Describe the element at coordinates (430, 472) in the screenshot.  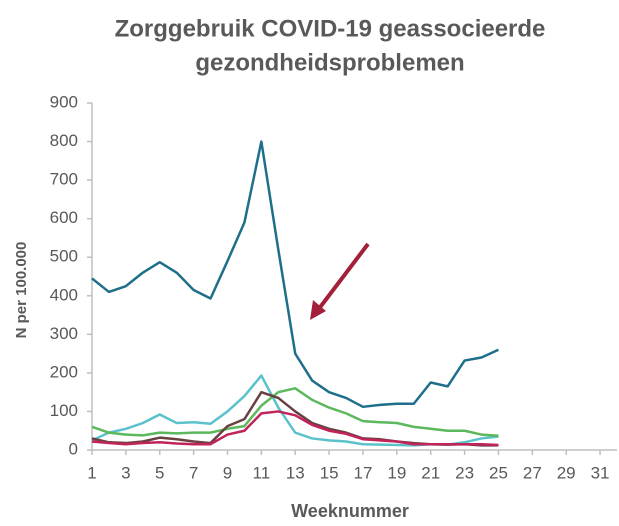
I see `x-tick-label: 21` at that location.